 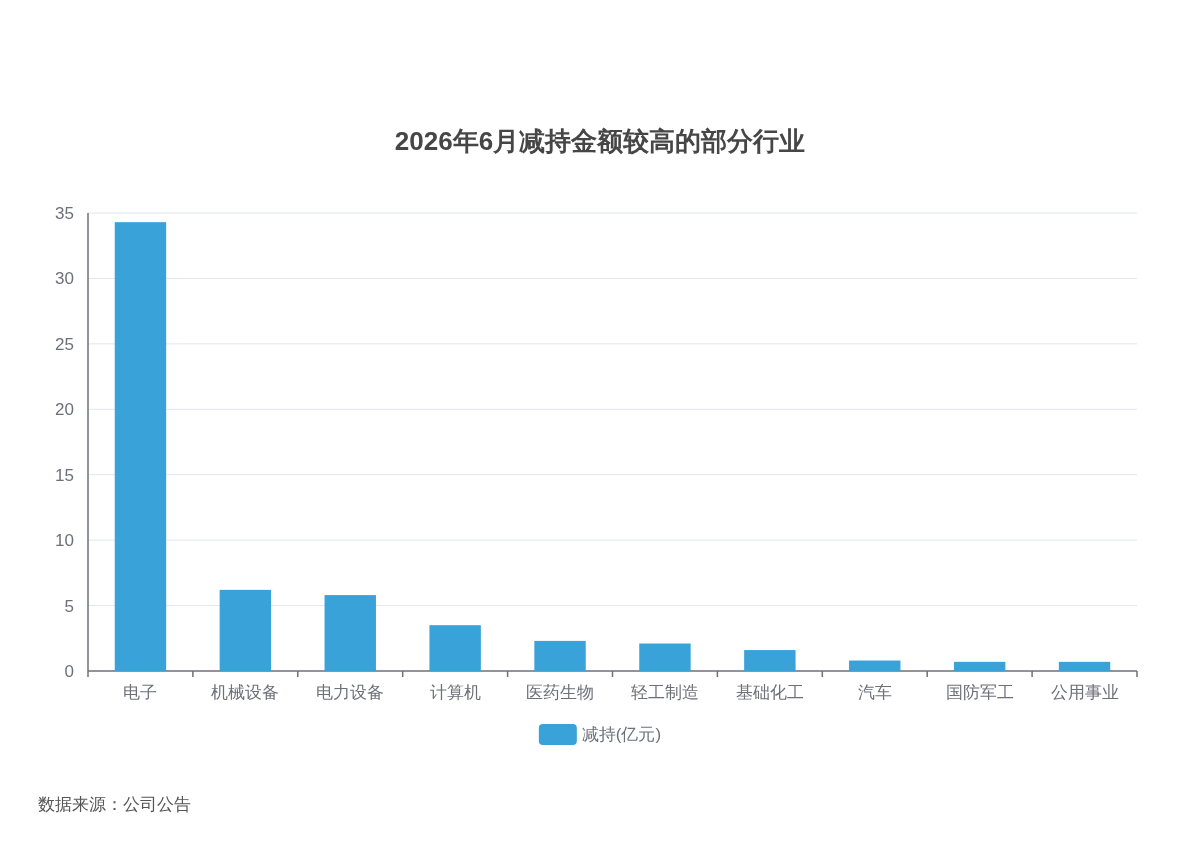 What do you see at coordinates (64, 279) in the screenshot?
I see `y-tick-label: 30` at bounding box center [64, 279].